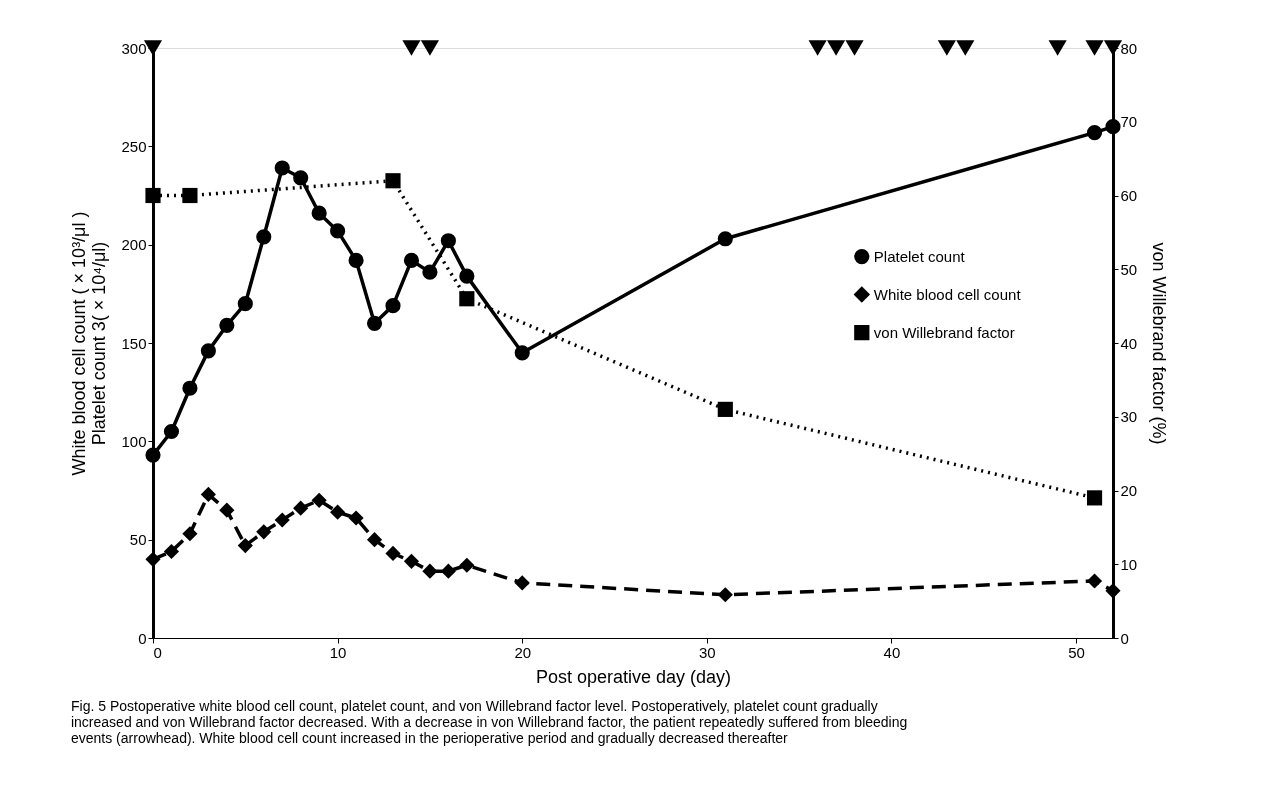 This screenshot has height=810, width=1284. What do you see at coordinates (134, 48) in the screenshot?
I see `y-tick-label: 300` at bounding box center [134, 48].